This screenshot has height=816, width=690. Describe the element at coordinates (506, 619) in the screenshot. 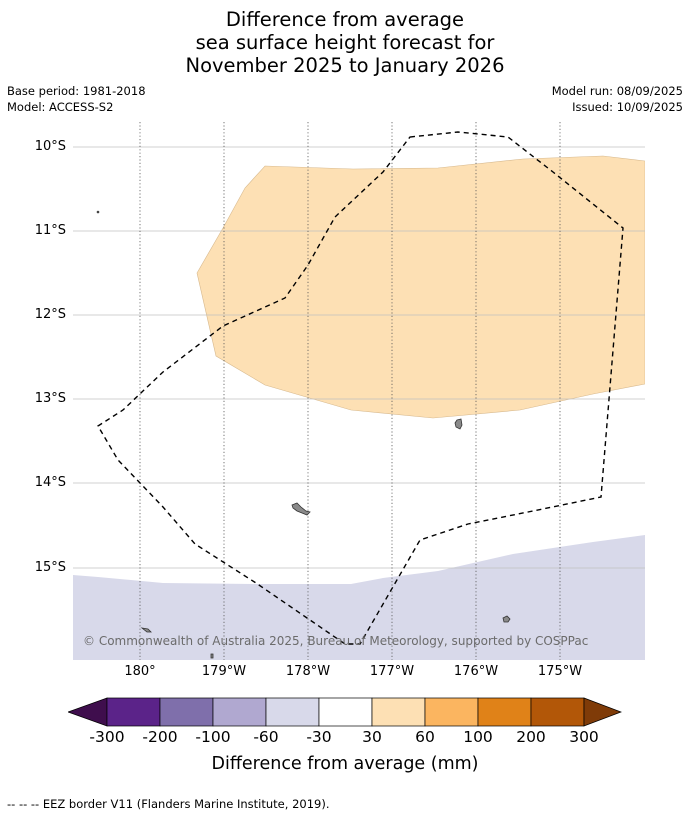

I see `island-south-east` at that location.